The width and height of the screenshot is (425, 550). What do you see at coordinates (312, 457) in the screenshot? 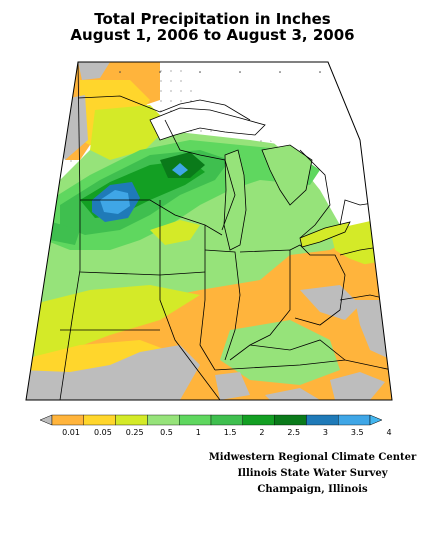
I see `credit-line1: Midwestern Regional Climate Center` at bounding box center [312, 457].